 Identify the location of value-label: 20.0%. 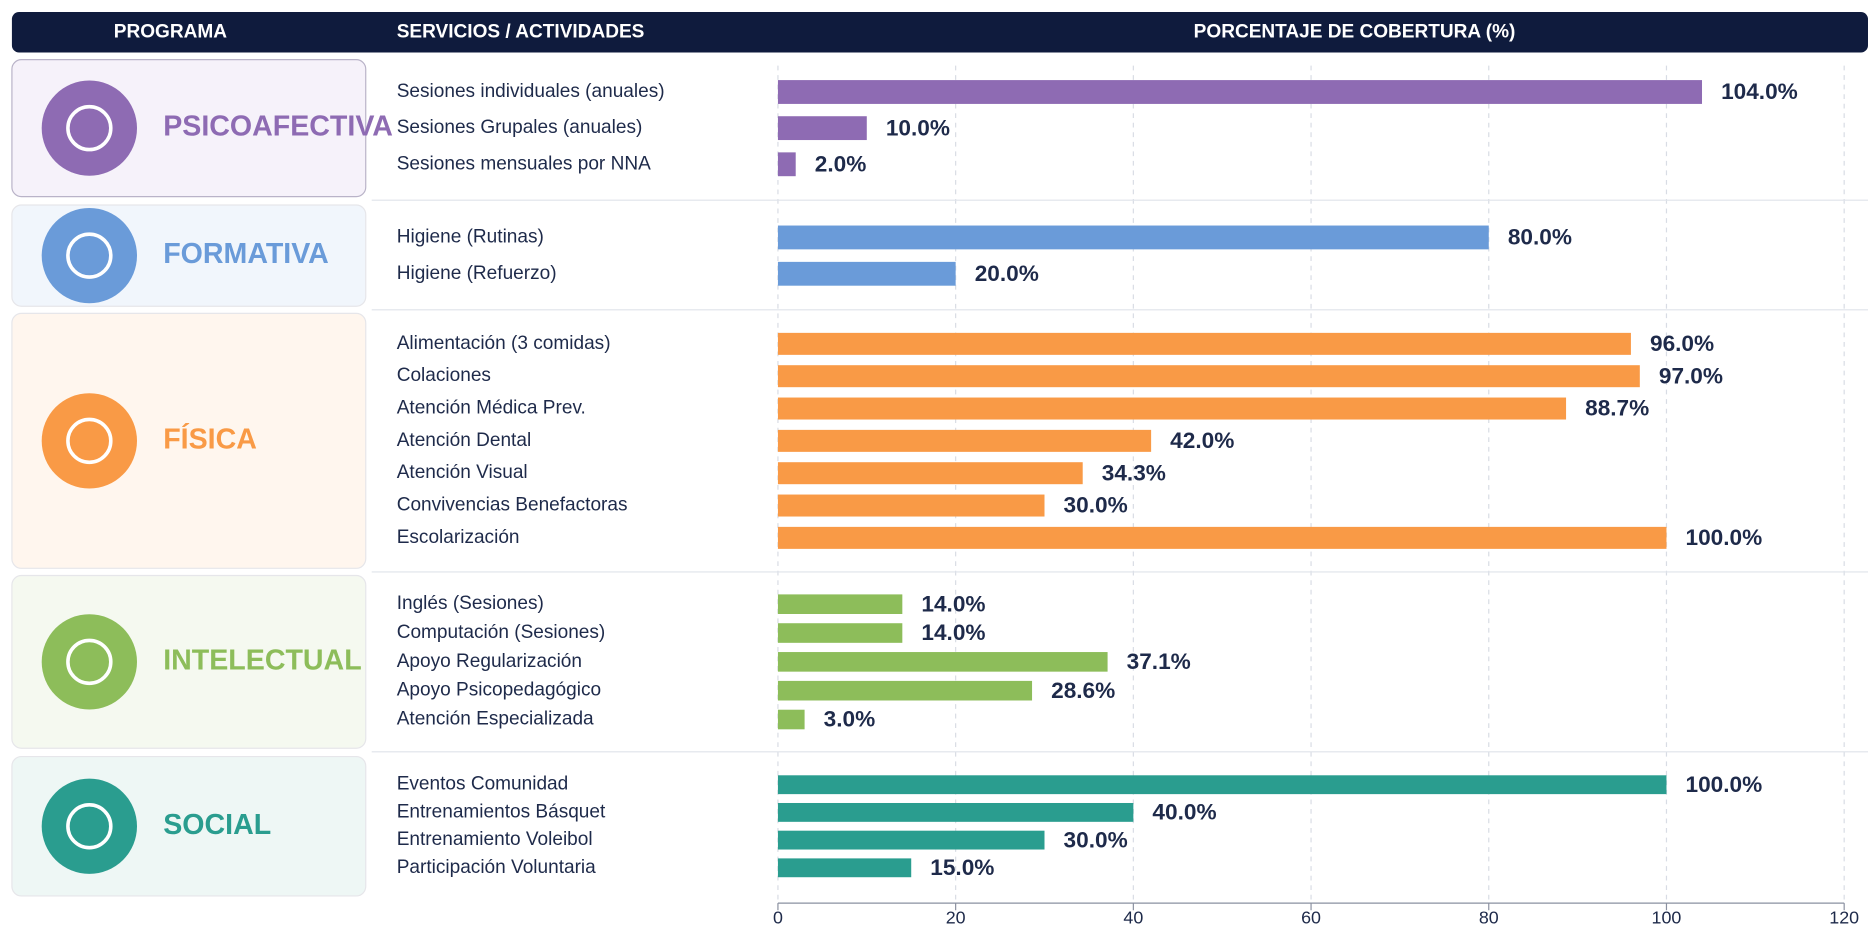
(1007, 273).